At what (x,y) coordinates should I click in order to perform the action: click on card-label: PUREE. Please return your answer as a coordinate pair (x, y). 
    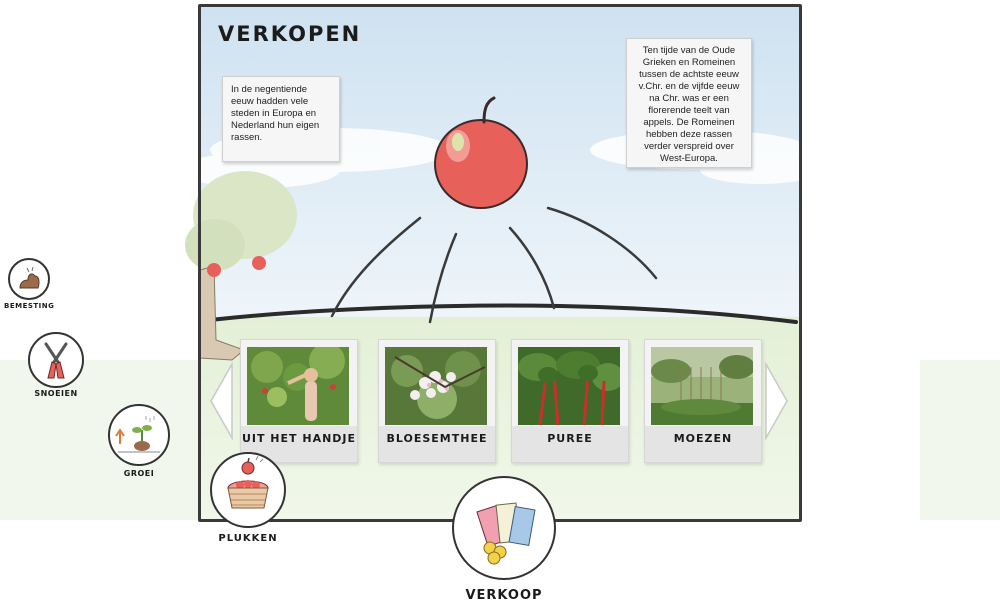
    Looking at the image, I should click on (570, 438).